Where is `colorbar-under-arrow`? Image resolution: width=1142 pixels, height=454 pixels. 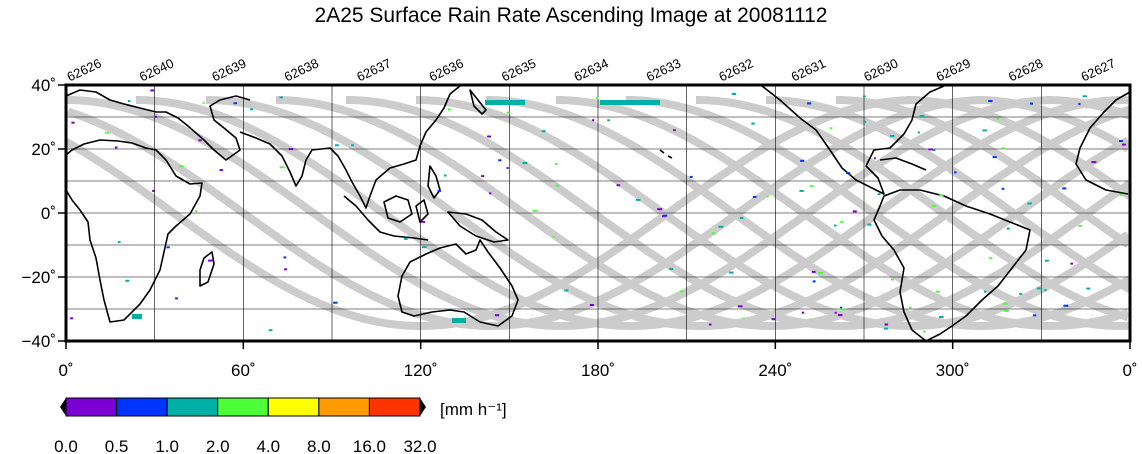 colorbar-under-arrow is located at coordinates (63, 407).